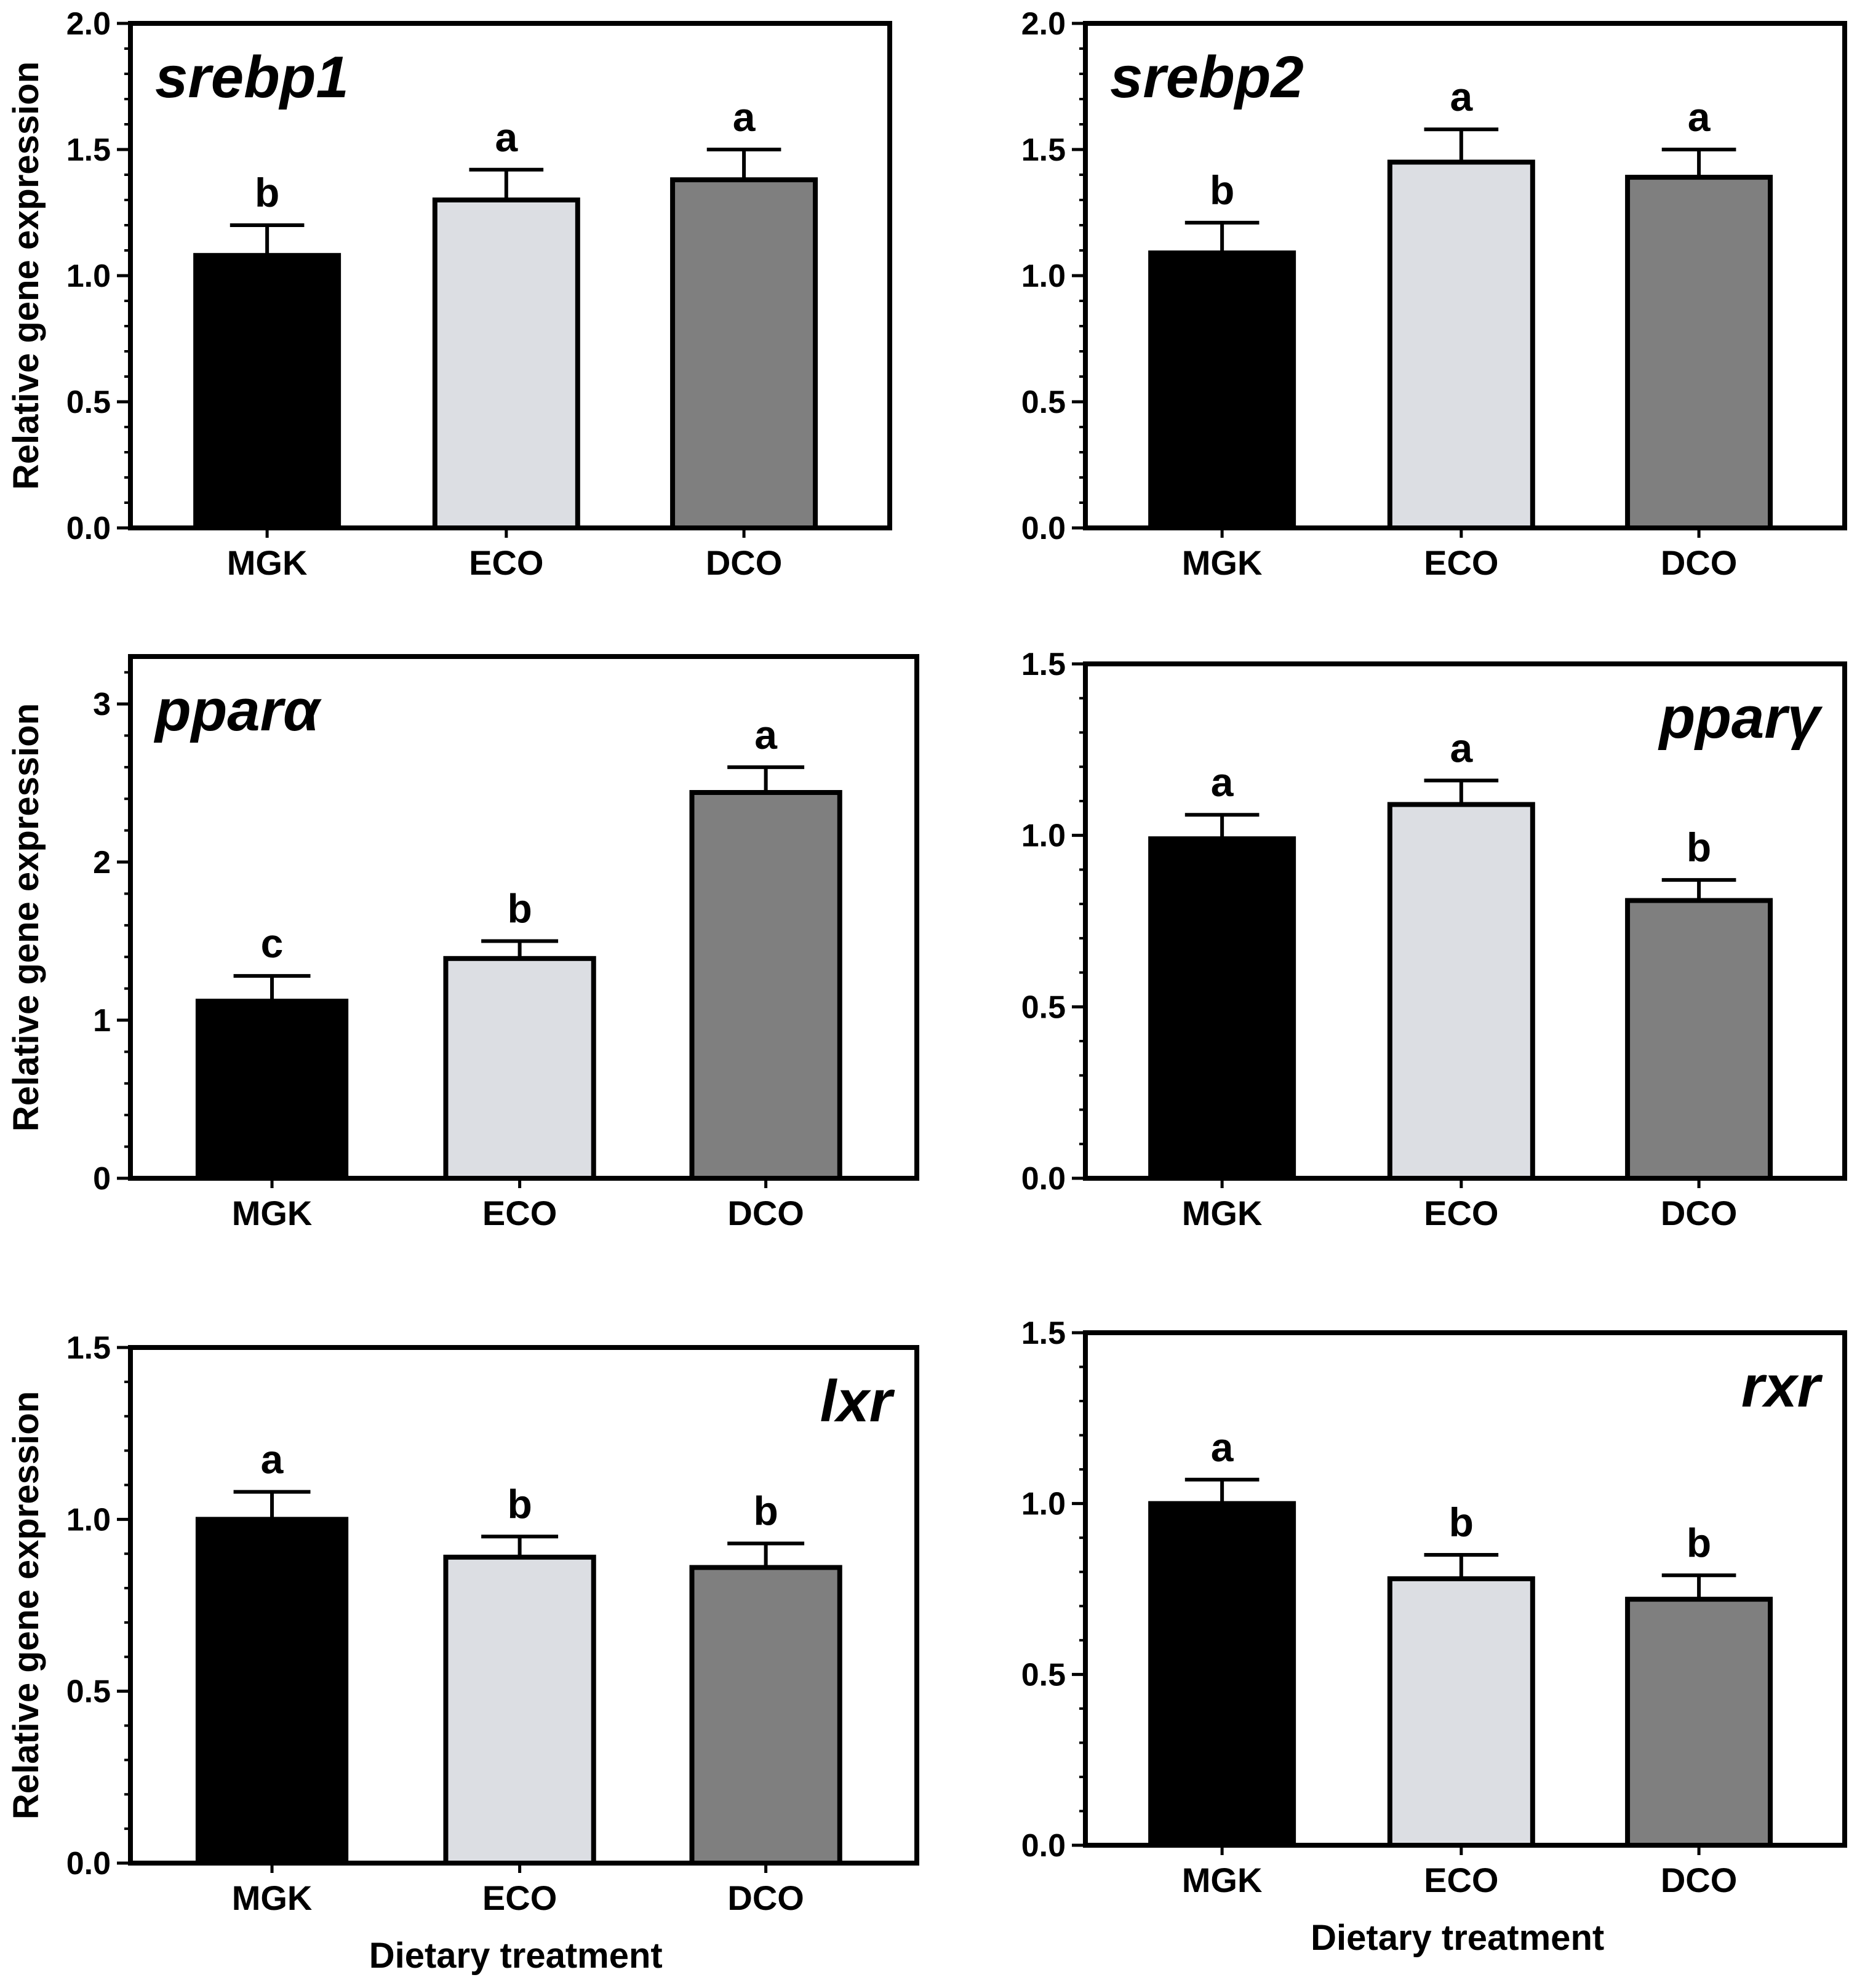 The image size is (1873, 1988). What do you see at coordinates (102, 1021) in the screenshot?
I see `y-tick-label: 1` at bounding box center [102, 1021].